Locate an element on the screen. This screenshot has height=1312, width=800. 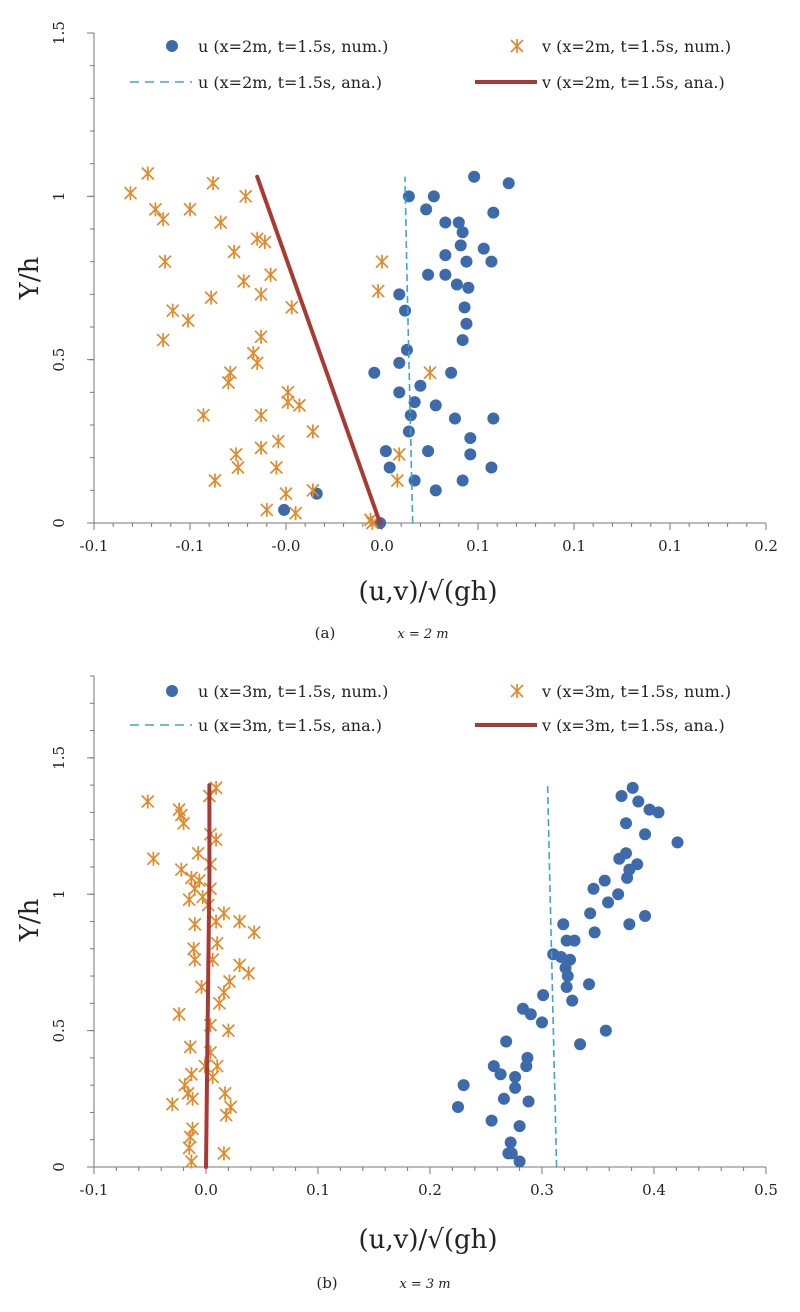
panel-b-legend-v-label: v (x=3m, t=1.5s, num.) is located at coordinates (636, 691).